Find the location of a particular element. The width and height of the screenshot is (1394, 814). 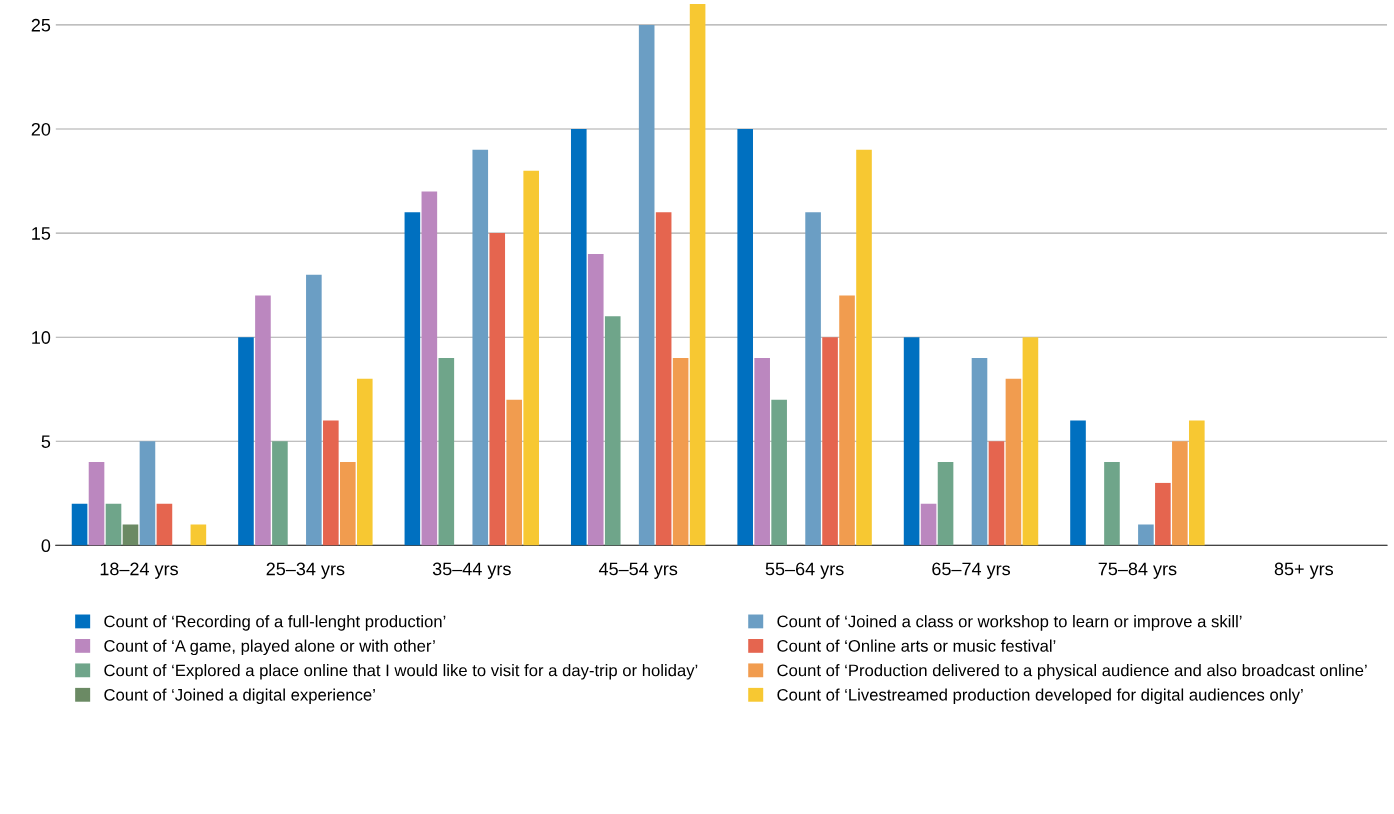

y-tick-label: 15 is located at coordinates (41, 233).